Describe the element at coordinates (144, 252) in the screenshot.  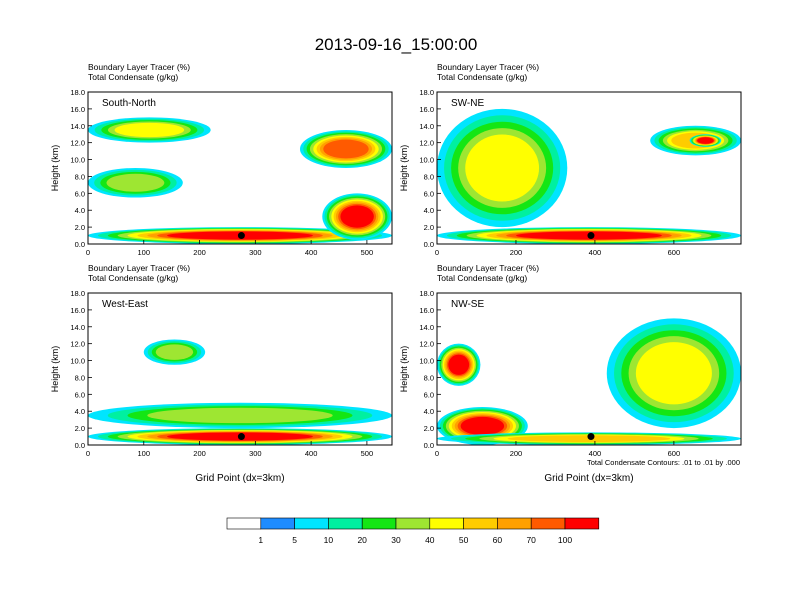
I see `xtick-label: 100` at that location.